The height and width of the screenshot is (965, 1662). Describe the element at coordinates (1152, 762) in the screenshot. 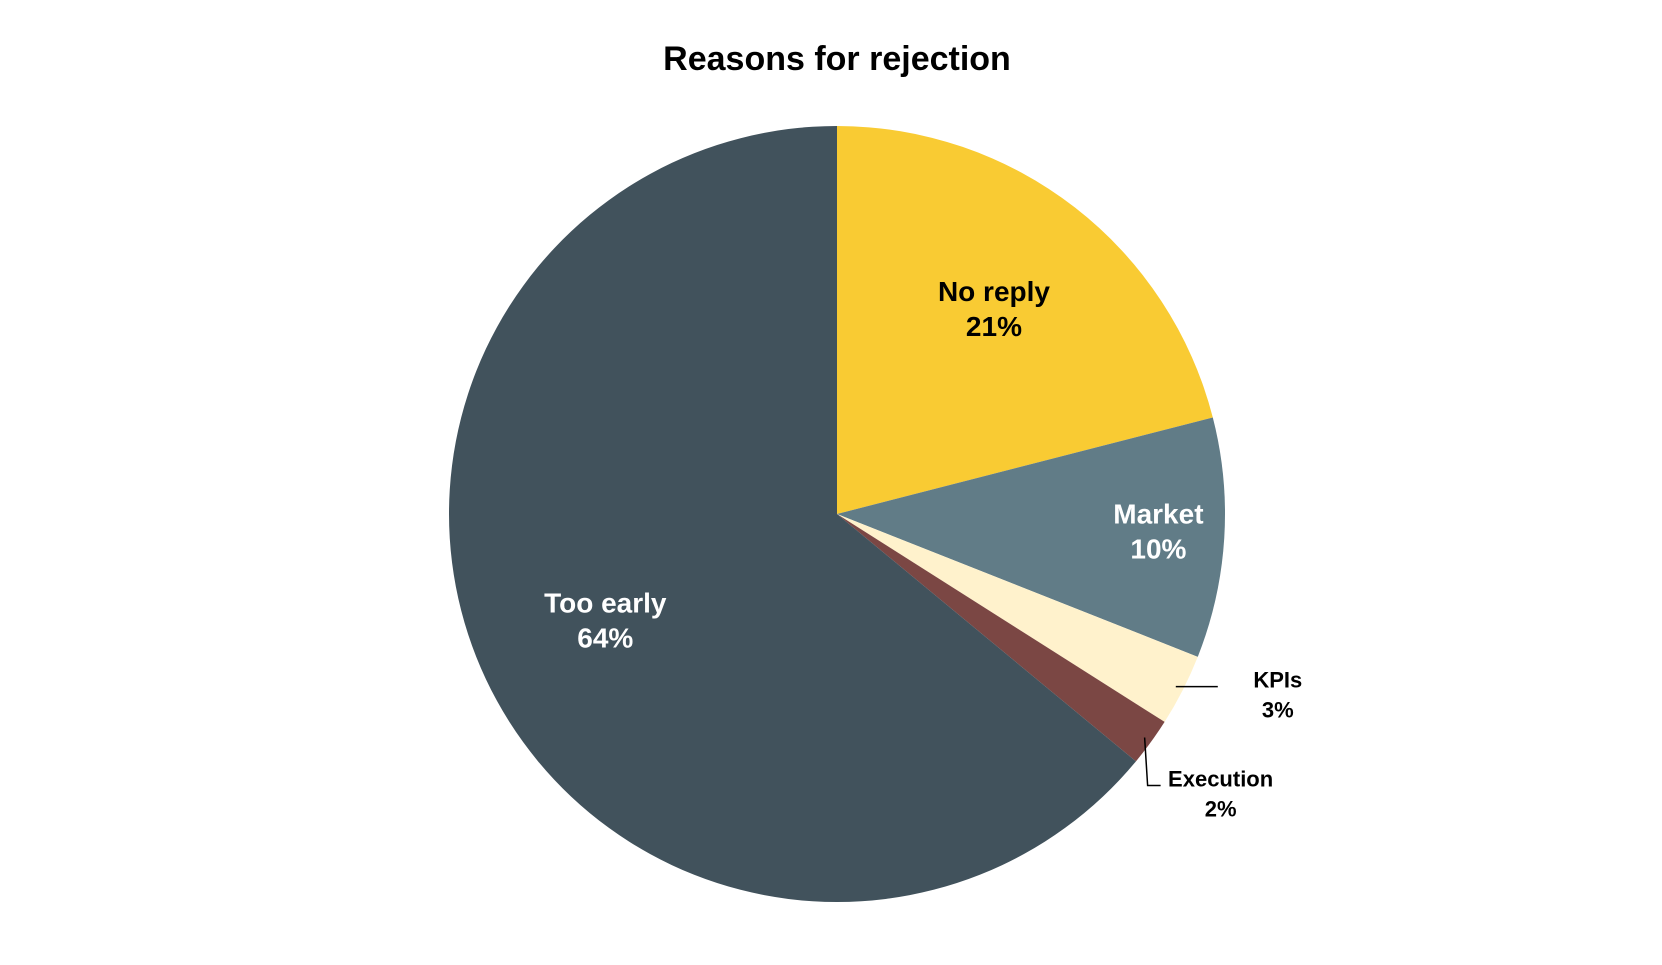

I see `leader-line` at that location.